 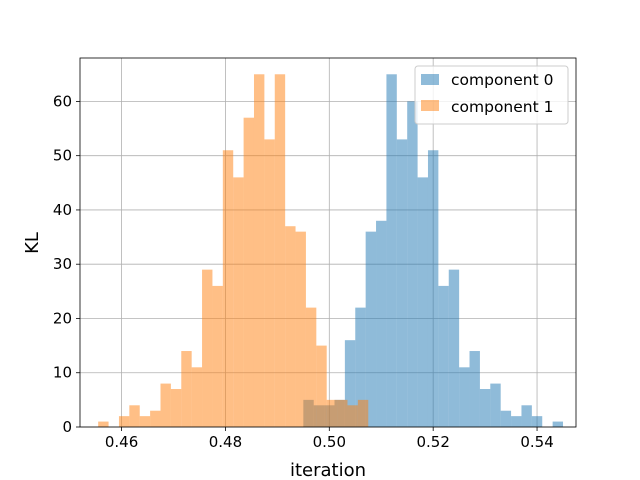 I want to click on y-tick-label: 20, so click(x=62, y=318).